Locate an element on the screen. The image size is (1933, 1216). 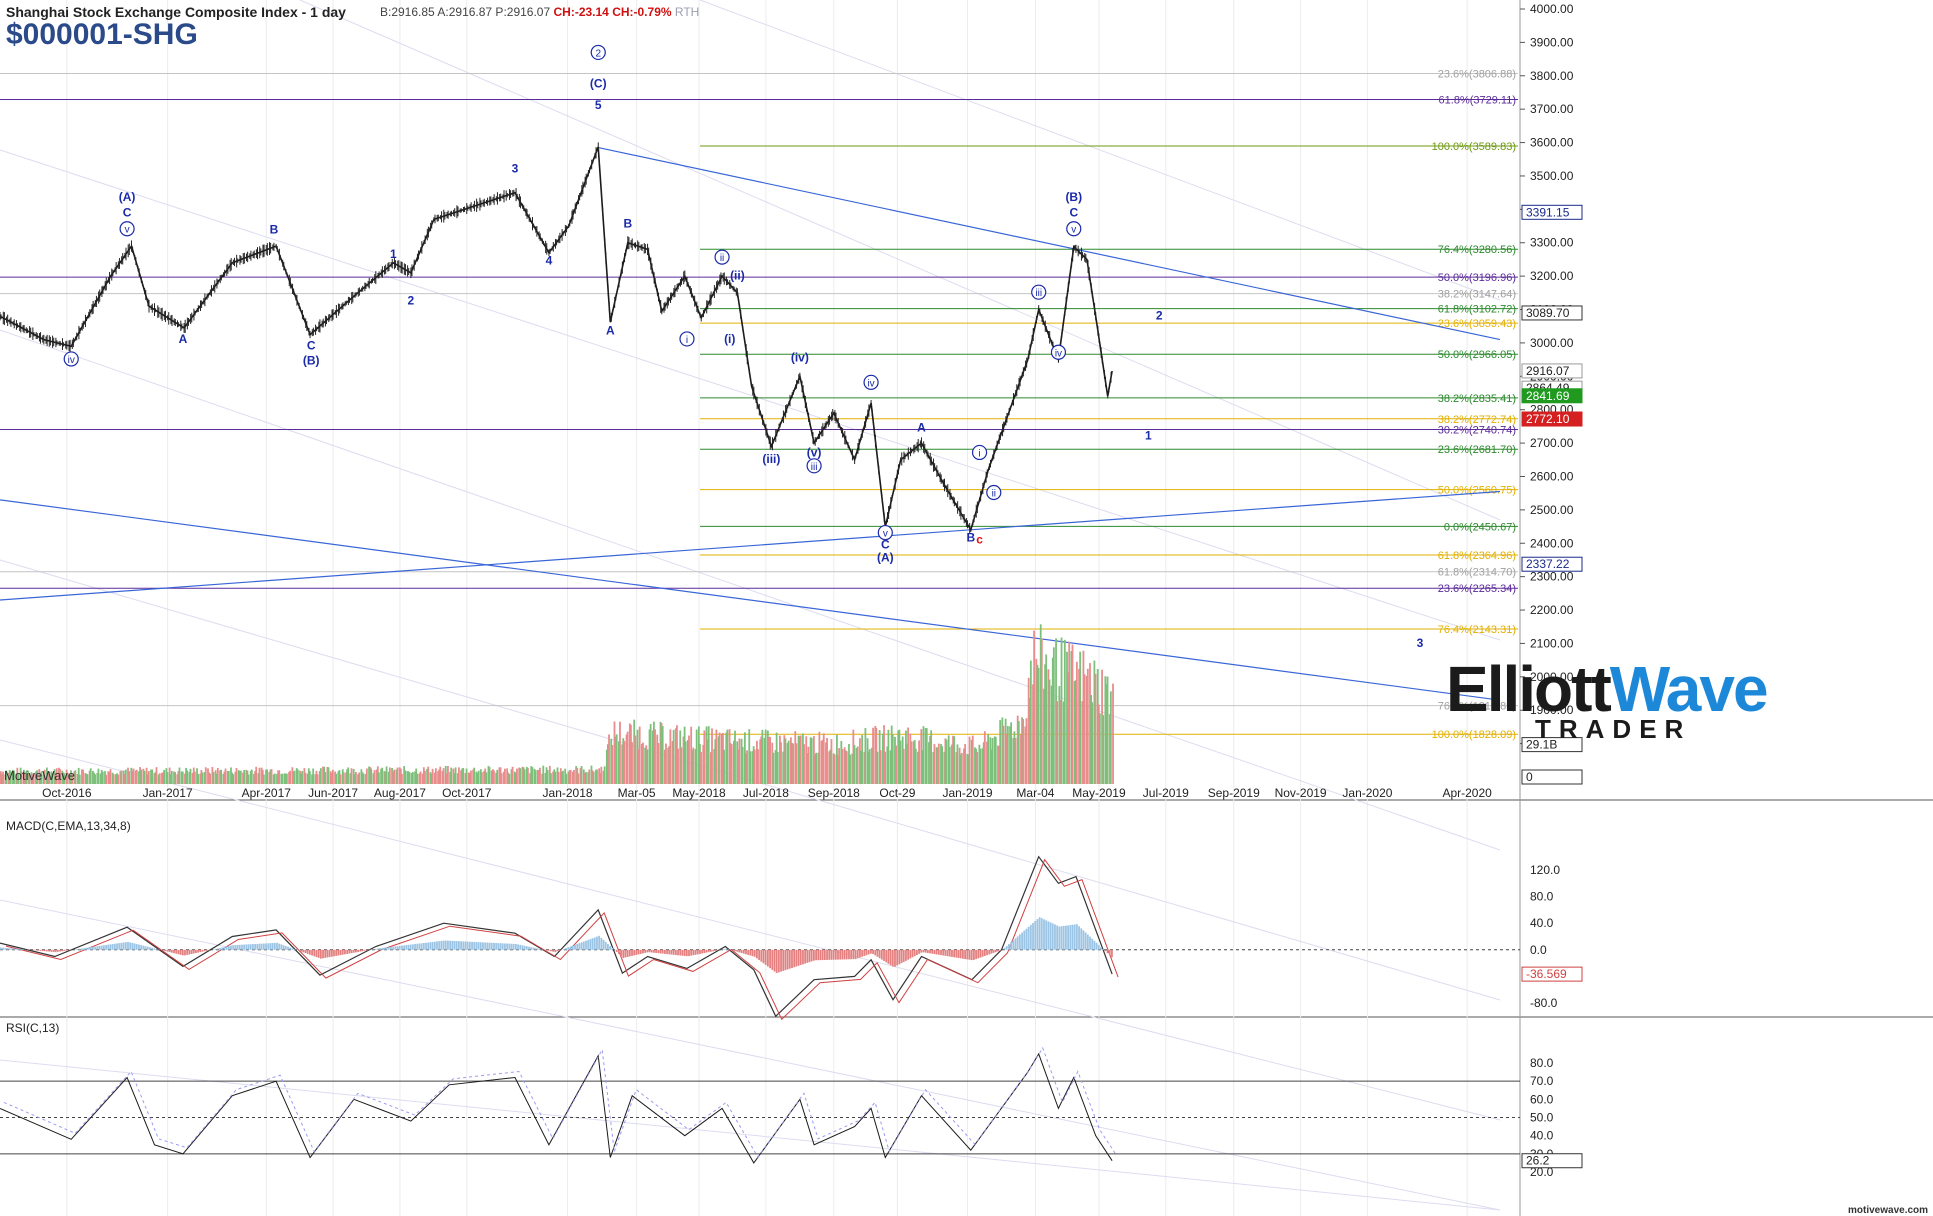
fib-level-label: 23.6%(3806.88) is located at coordinates (1477, 74).